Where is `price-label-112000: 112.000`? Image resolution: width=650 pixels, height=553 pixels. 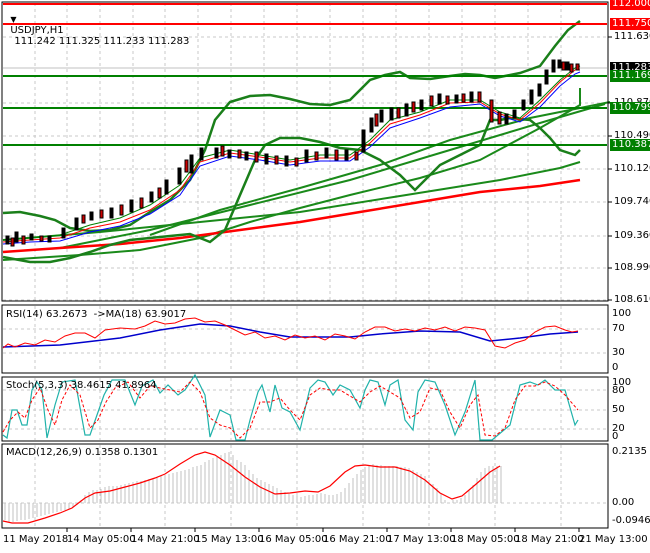 price-label-112000: 112.000 is located at coordinates (630, 5).